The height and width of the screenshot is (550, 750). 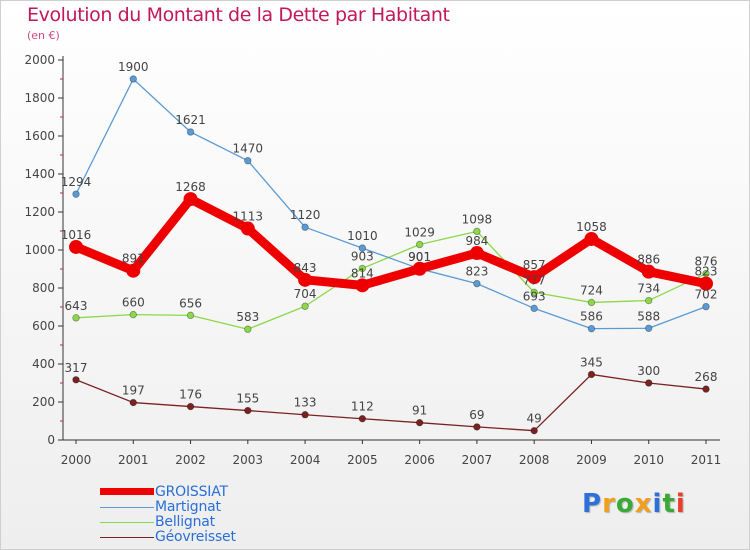 I want to click on data-label: 317, so click(x=76, y=368).